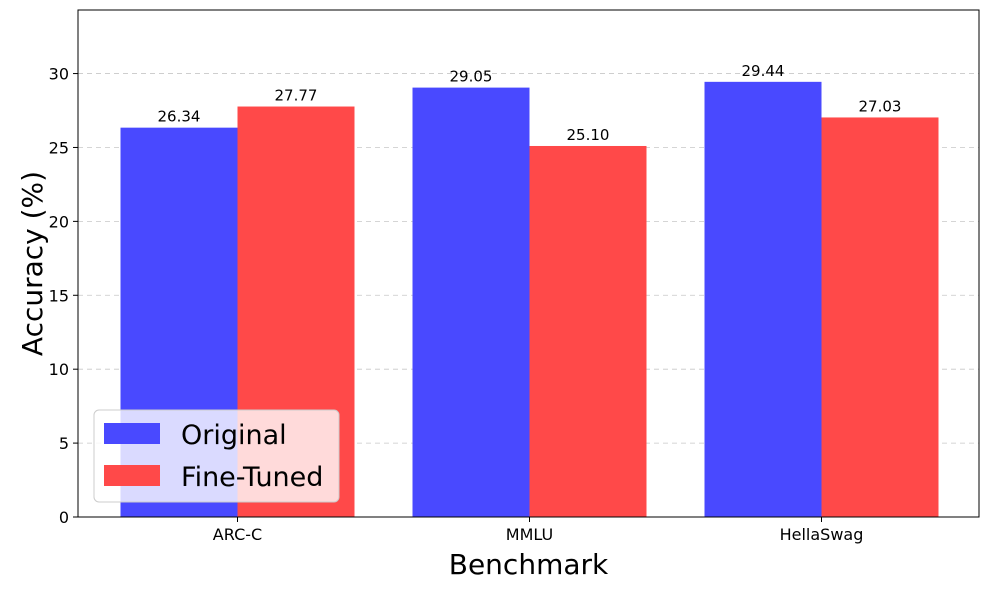 Image resolution: width=989 pixels, height=590 pixels. Describe the element at coordinates (588, 331) in the screenshot. I see `bar-fine-tuned-mmlu` at that location.